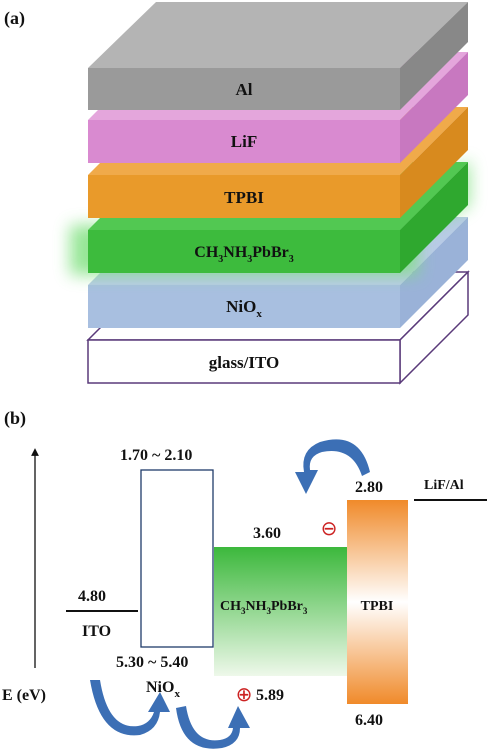 The image size is (500, 754). I want to click on tpbi-bottom-value: 6.40, so click(369, 720).